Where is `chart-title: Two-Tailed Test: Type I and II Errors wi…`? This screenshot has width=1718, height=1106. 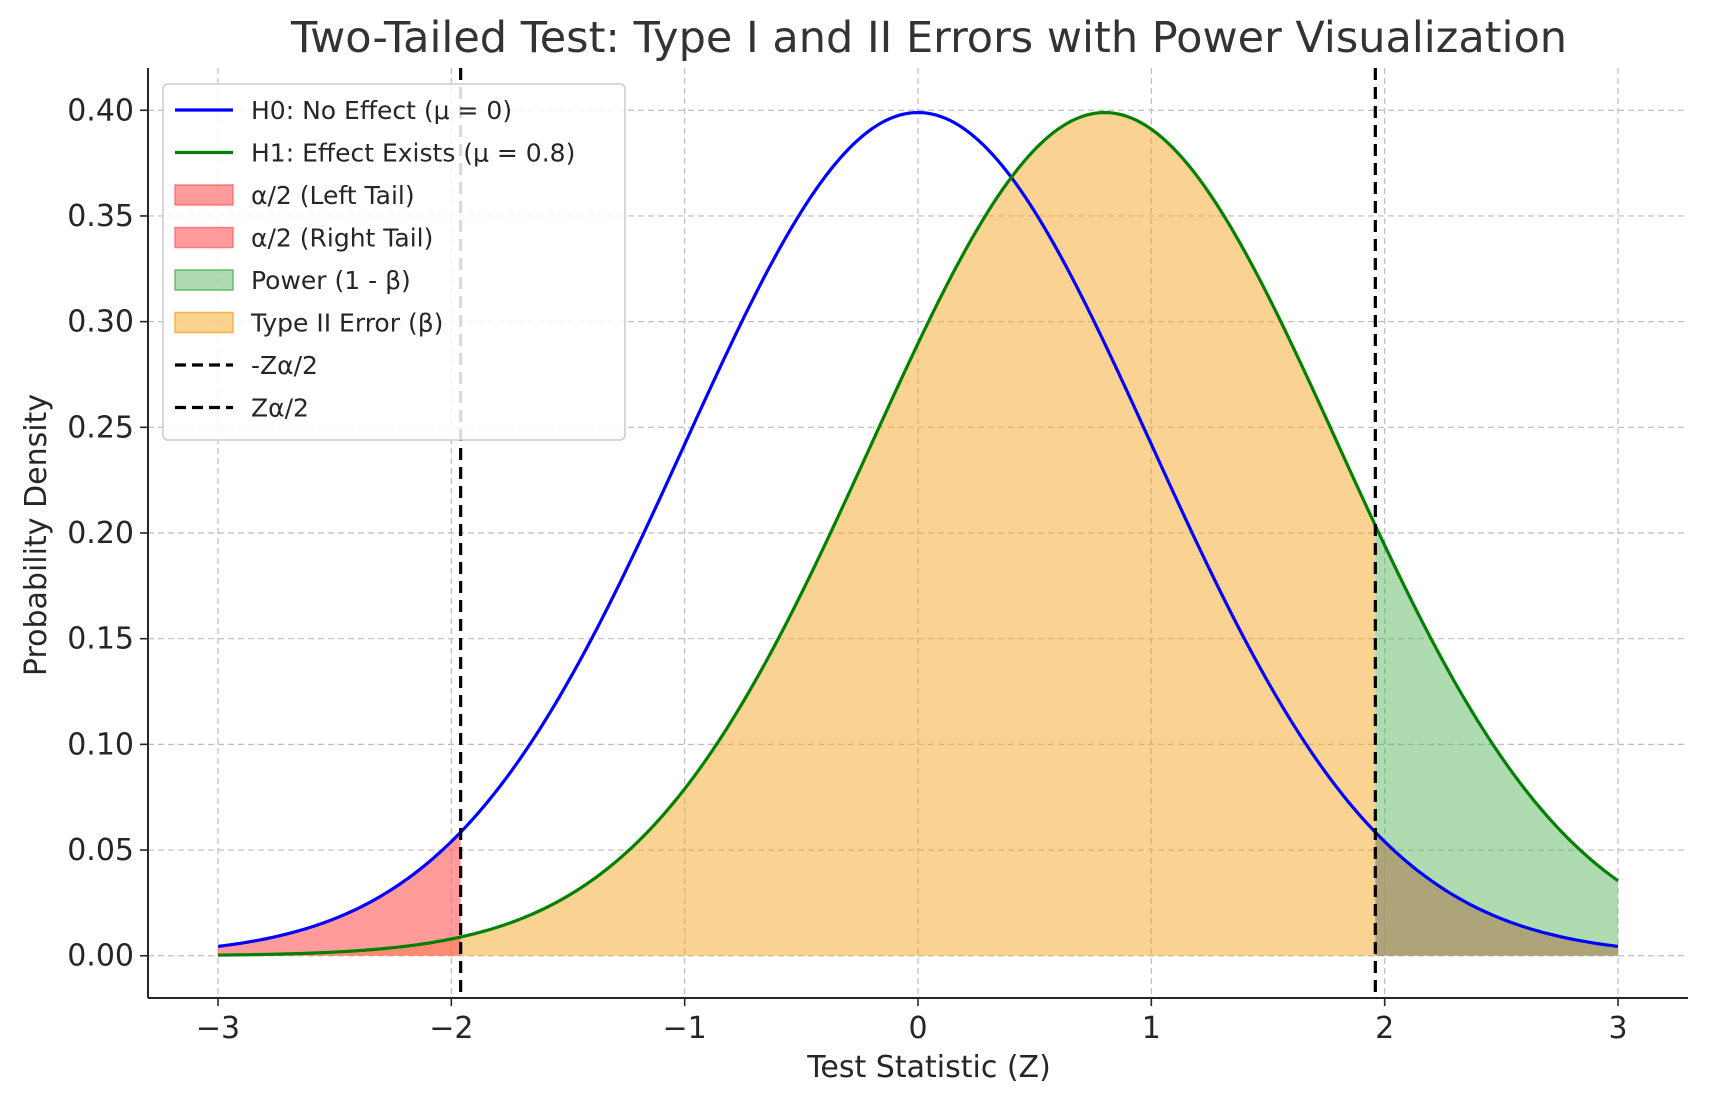
chart-title: Two-Tailed Test: Type I and II Errors wi… is located at coordinates (928, 38).